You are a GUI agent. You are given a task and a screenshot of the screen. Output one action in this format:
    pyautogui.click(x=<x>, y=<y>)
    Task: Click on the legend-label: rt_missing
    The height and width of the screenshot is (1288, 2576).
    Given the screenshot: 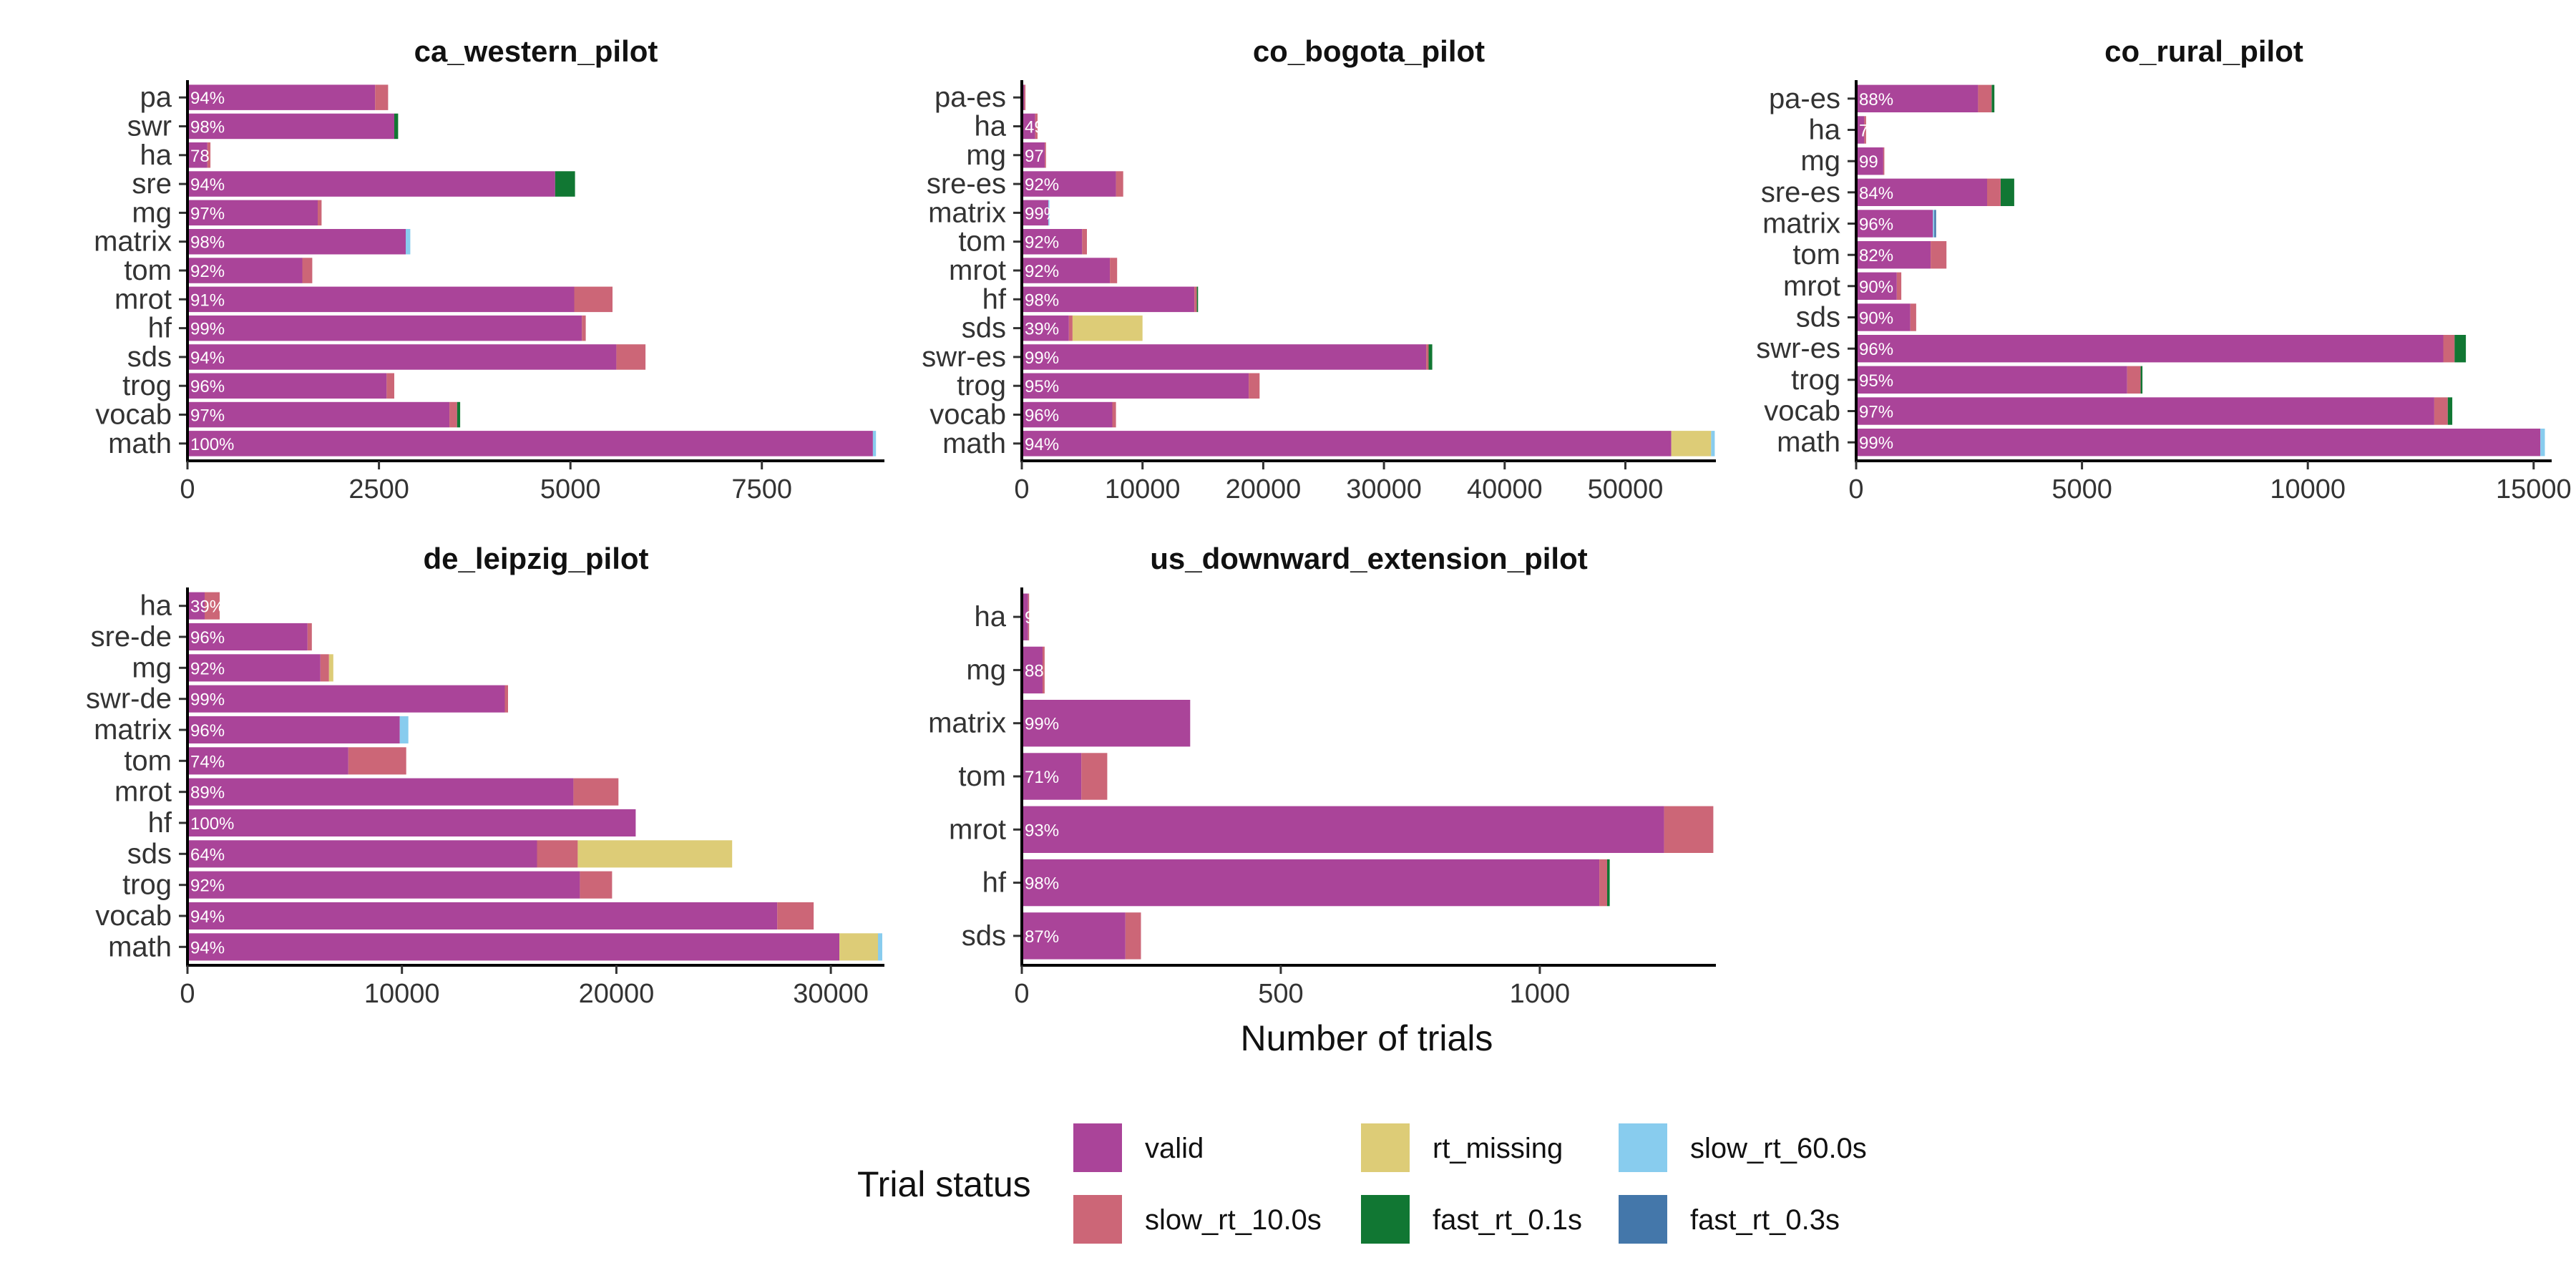 What is the action you would take?
    pyautogui.click(x=1498, y=1148)
    